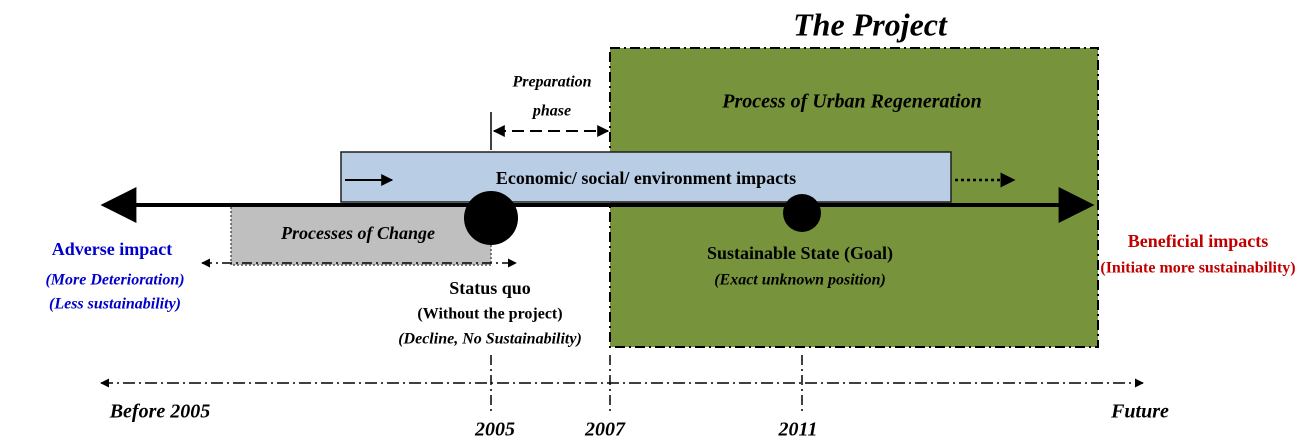  Describe the element at coordinates (357, 233) in the screenshot. I see `change-label: Processes of Change` at that location.